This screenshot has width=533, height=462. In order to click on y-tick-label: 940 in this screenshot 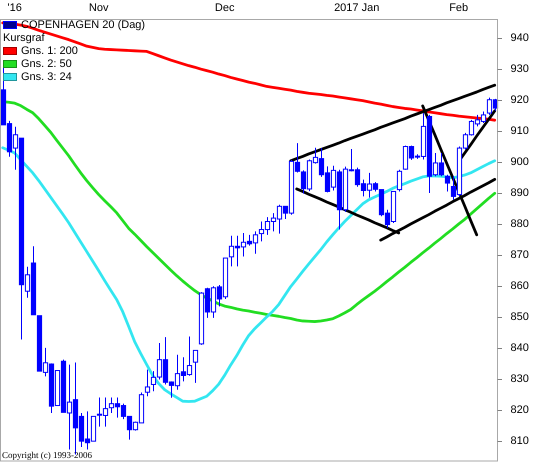, I will do `click(519, 38)`.